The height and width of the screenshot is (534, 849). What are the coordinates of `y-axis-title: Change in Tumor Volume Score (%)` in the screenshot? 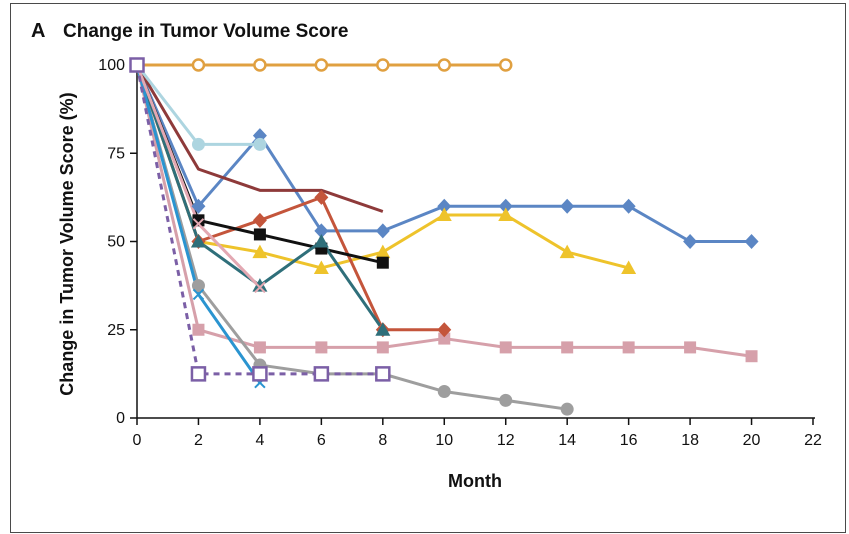 It's located at (67, 243).